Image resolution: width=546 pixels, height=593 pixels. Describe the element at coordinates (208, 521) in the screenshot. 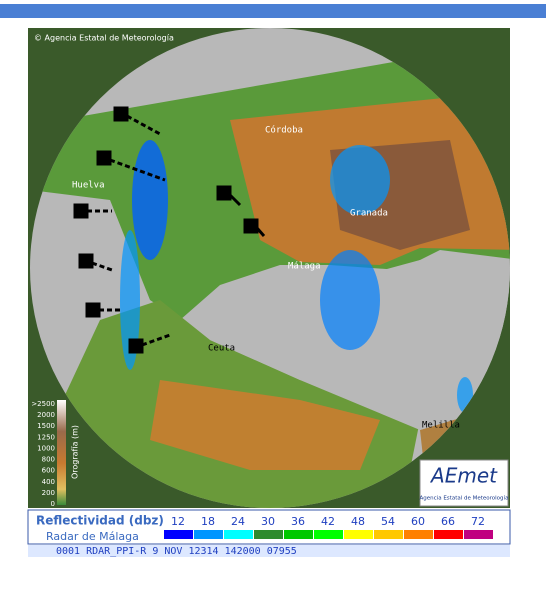

I see `legend-value: 18` at that location.